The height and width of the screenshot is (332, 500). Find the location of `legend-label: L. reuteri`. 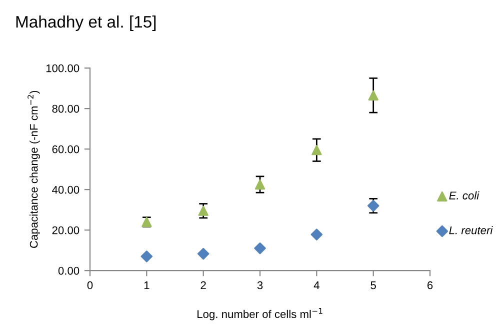

legend-label: L. reuteri is located at coordinates (471, 230).